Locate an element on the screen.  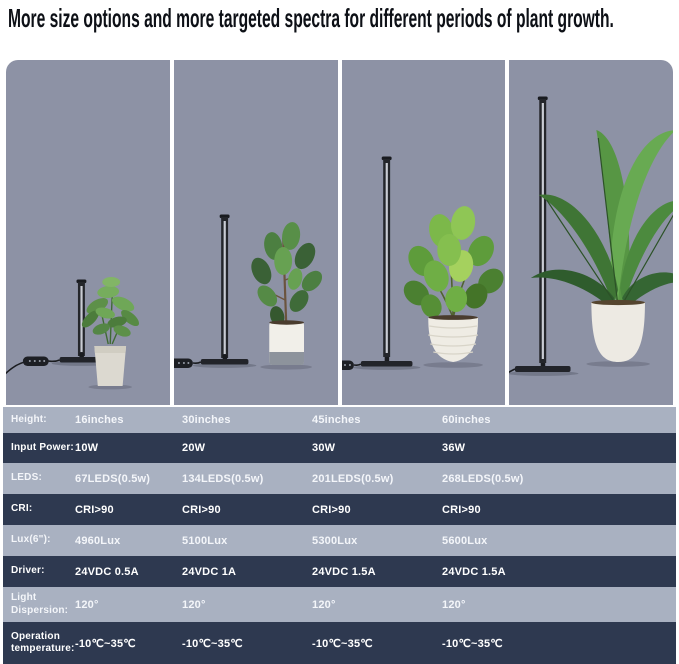
lamp-shadow is located at coordinates (544, 373).